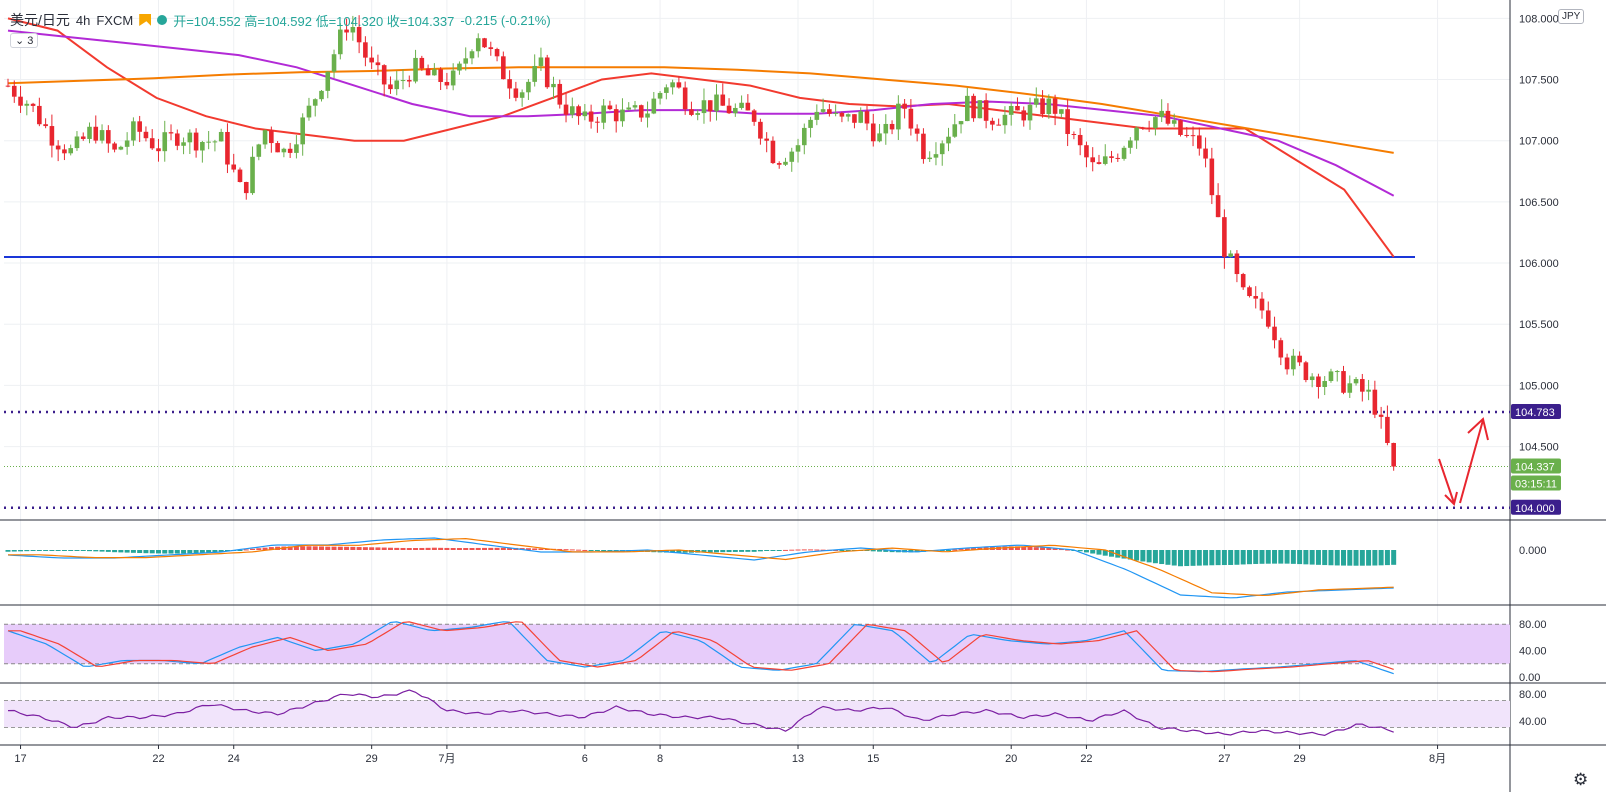  I want to click on exchange: FXCM, so click(115, 20).